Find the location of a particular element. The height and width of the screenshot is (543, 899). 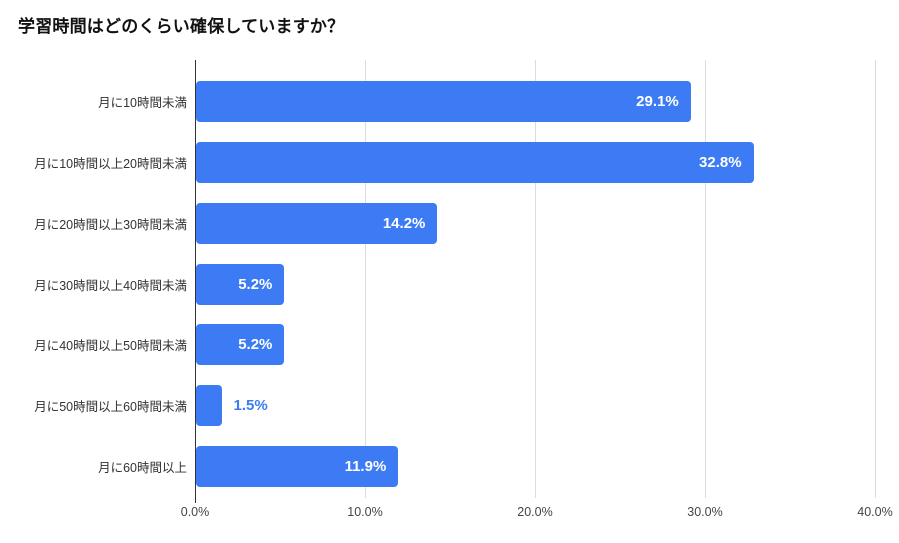

category-label: 月に20時間以上30時間未満 is located at coordinates (110, 224).